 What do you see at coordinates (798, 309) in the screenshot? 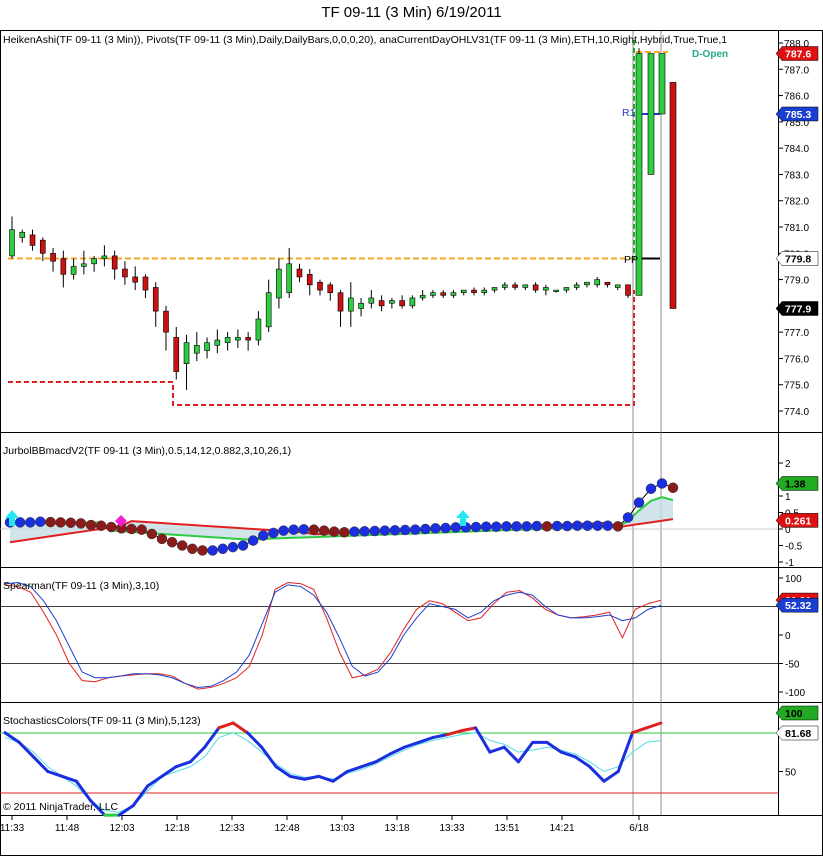
I see `value-badge-text: 777.9` at bounding box center [798, 309].